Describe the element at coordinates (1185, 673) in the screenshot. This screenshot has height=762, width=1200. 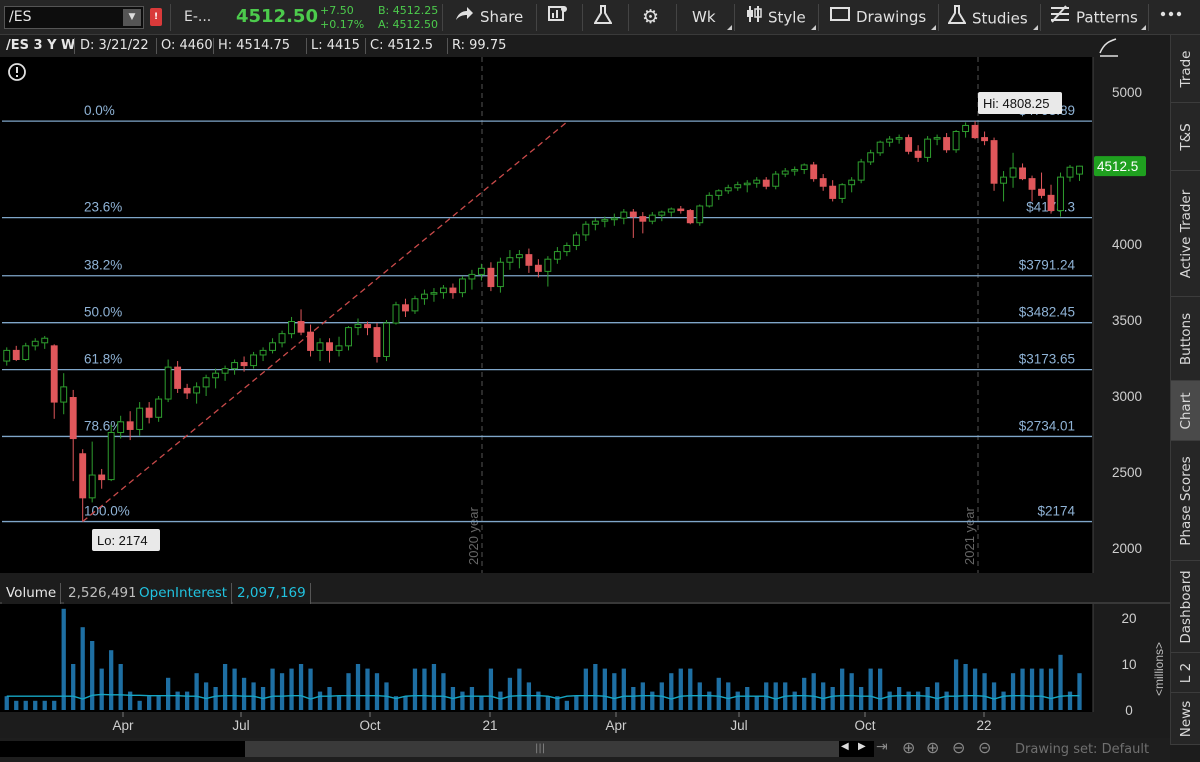
I see `tab-level-2: L 2` at that location.